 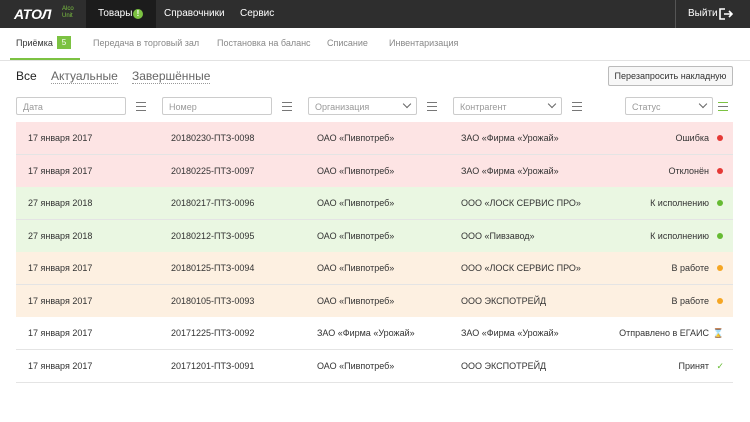 What do you see at coordinates (688, 170) in the screenshot?
I see `status: Отклонён` at bounding box center [688, 170].